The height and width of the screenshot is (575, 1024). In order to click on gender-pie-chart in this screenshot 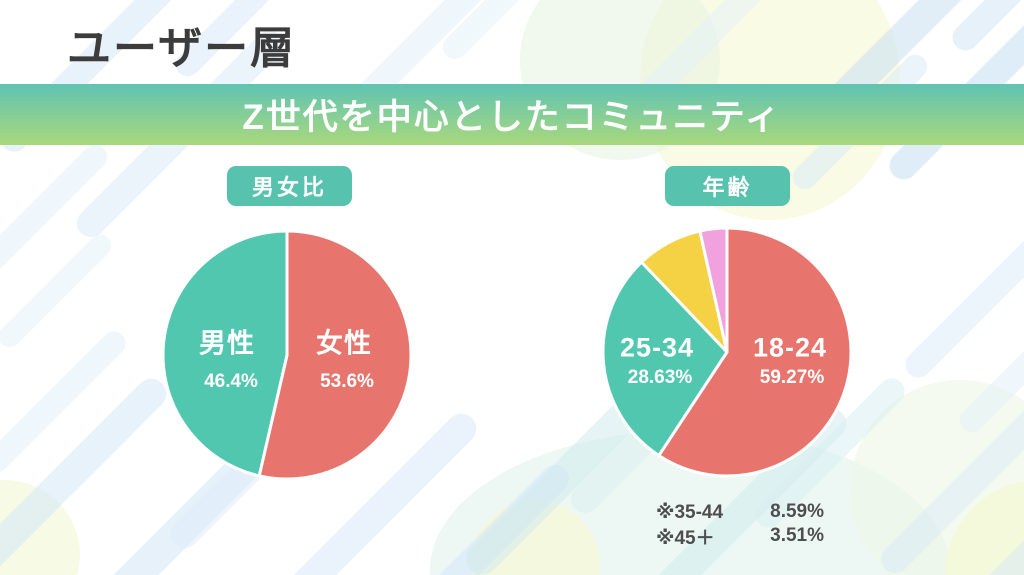, I will do `click(287, 355)`.